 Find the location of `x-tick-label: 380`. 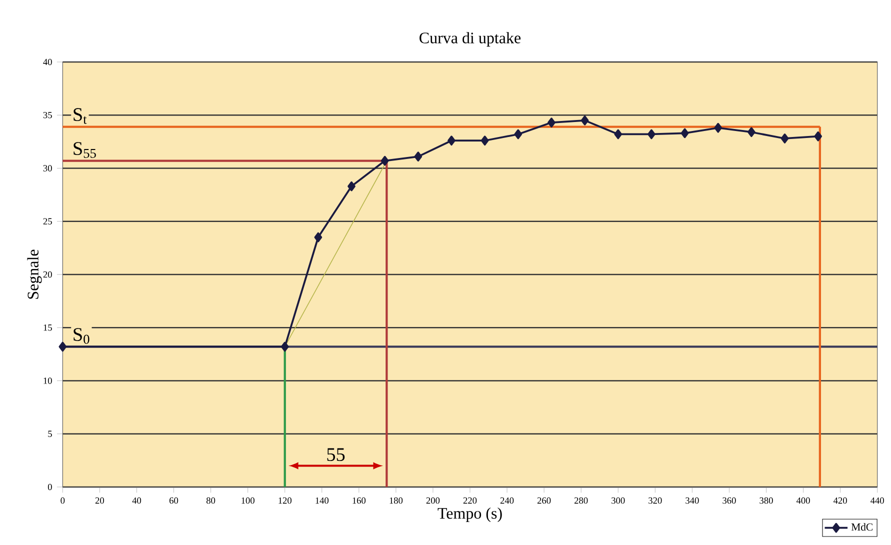

x-tick-label: 380 is located at coordinates (766, 500).